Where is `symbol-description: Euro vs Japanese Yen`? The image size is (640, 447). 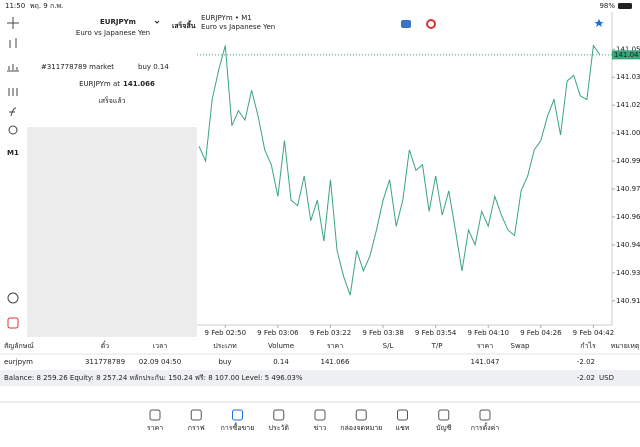 symbol-description: Euro vs Japanese Yen is located at coordinates (113, 33).